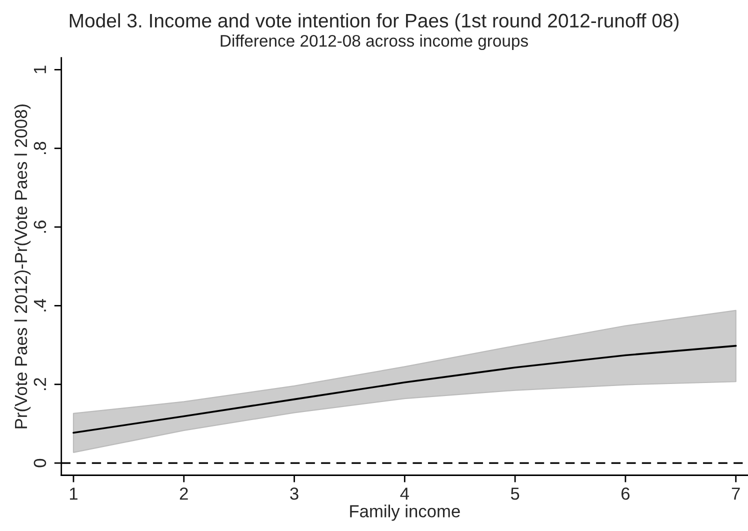 The image size is (748, 531). Describe the element at coordinates (40, 305) in the screenshot. I see `y-tick-label: .4` at that location.